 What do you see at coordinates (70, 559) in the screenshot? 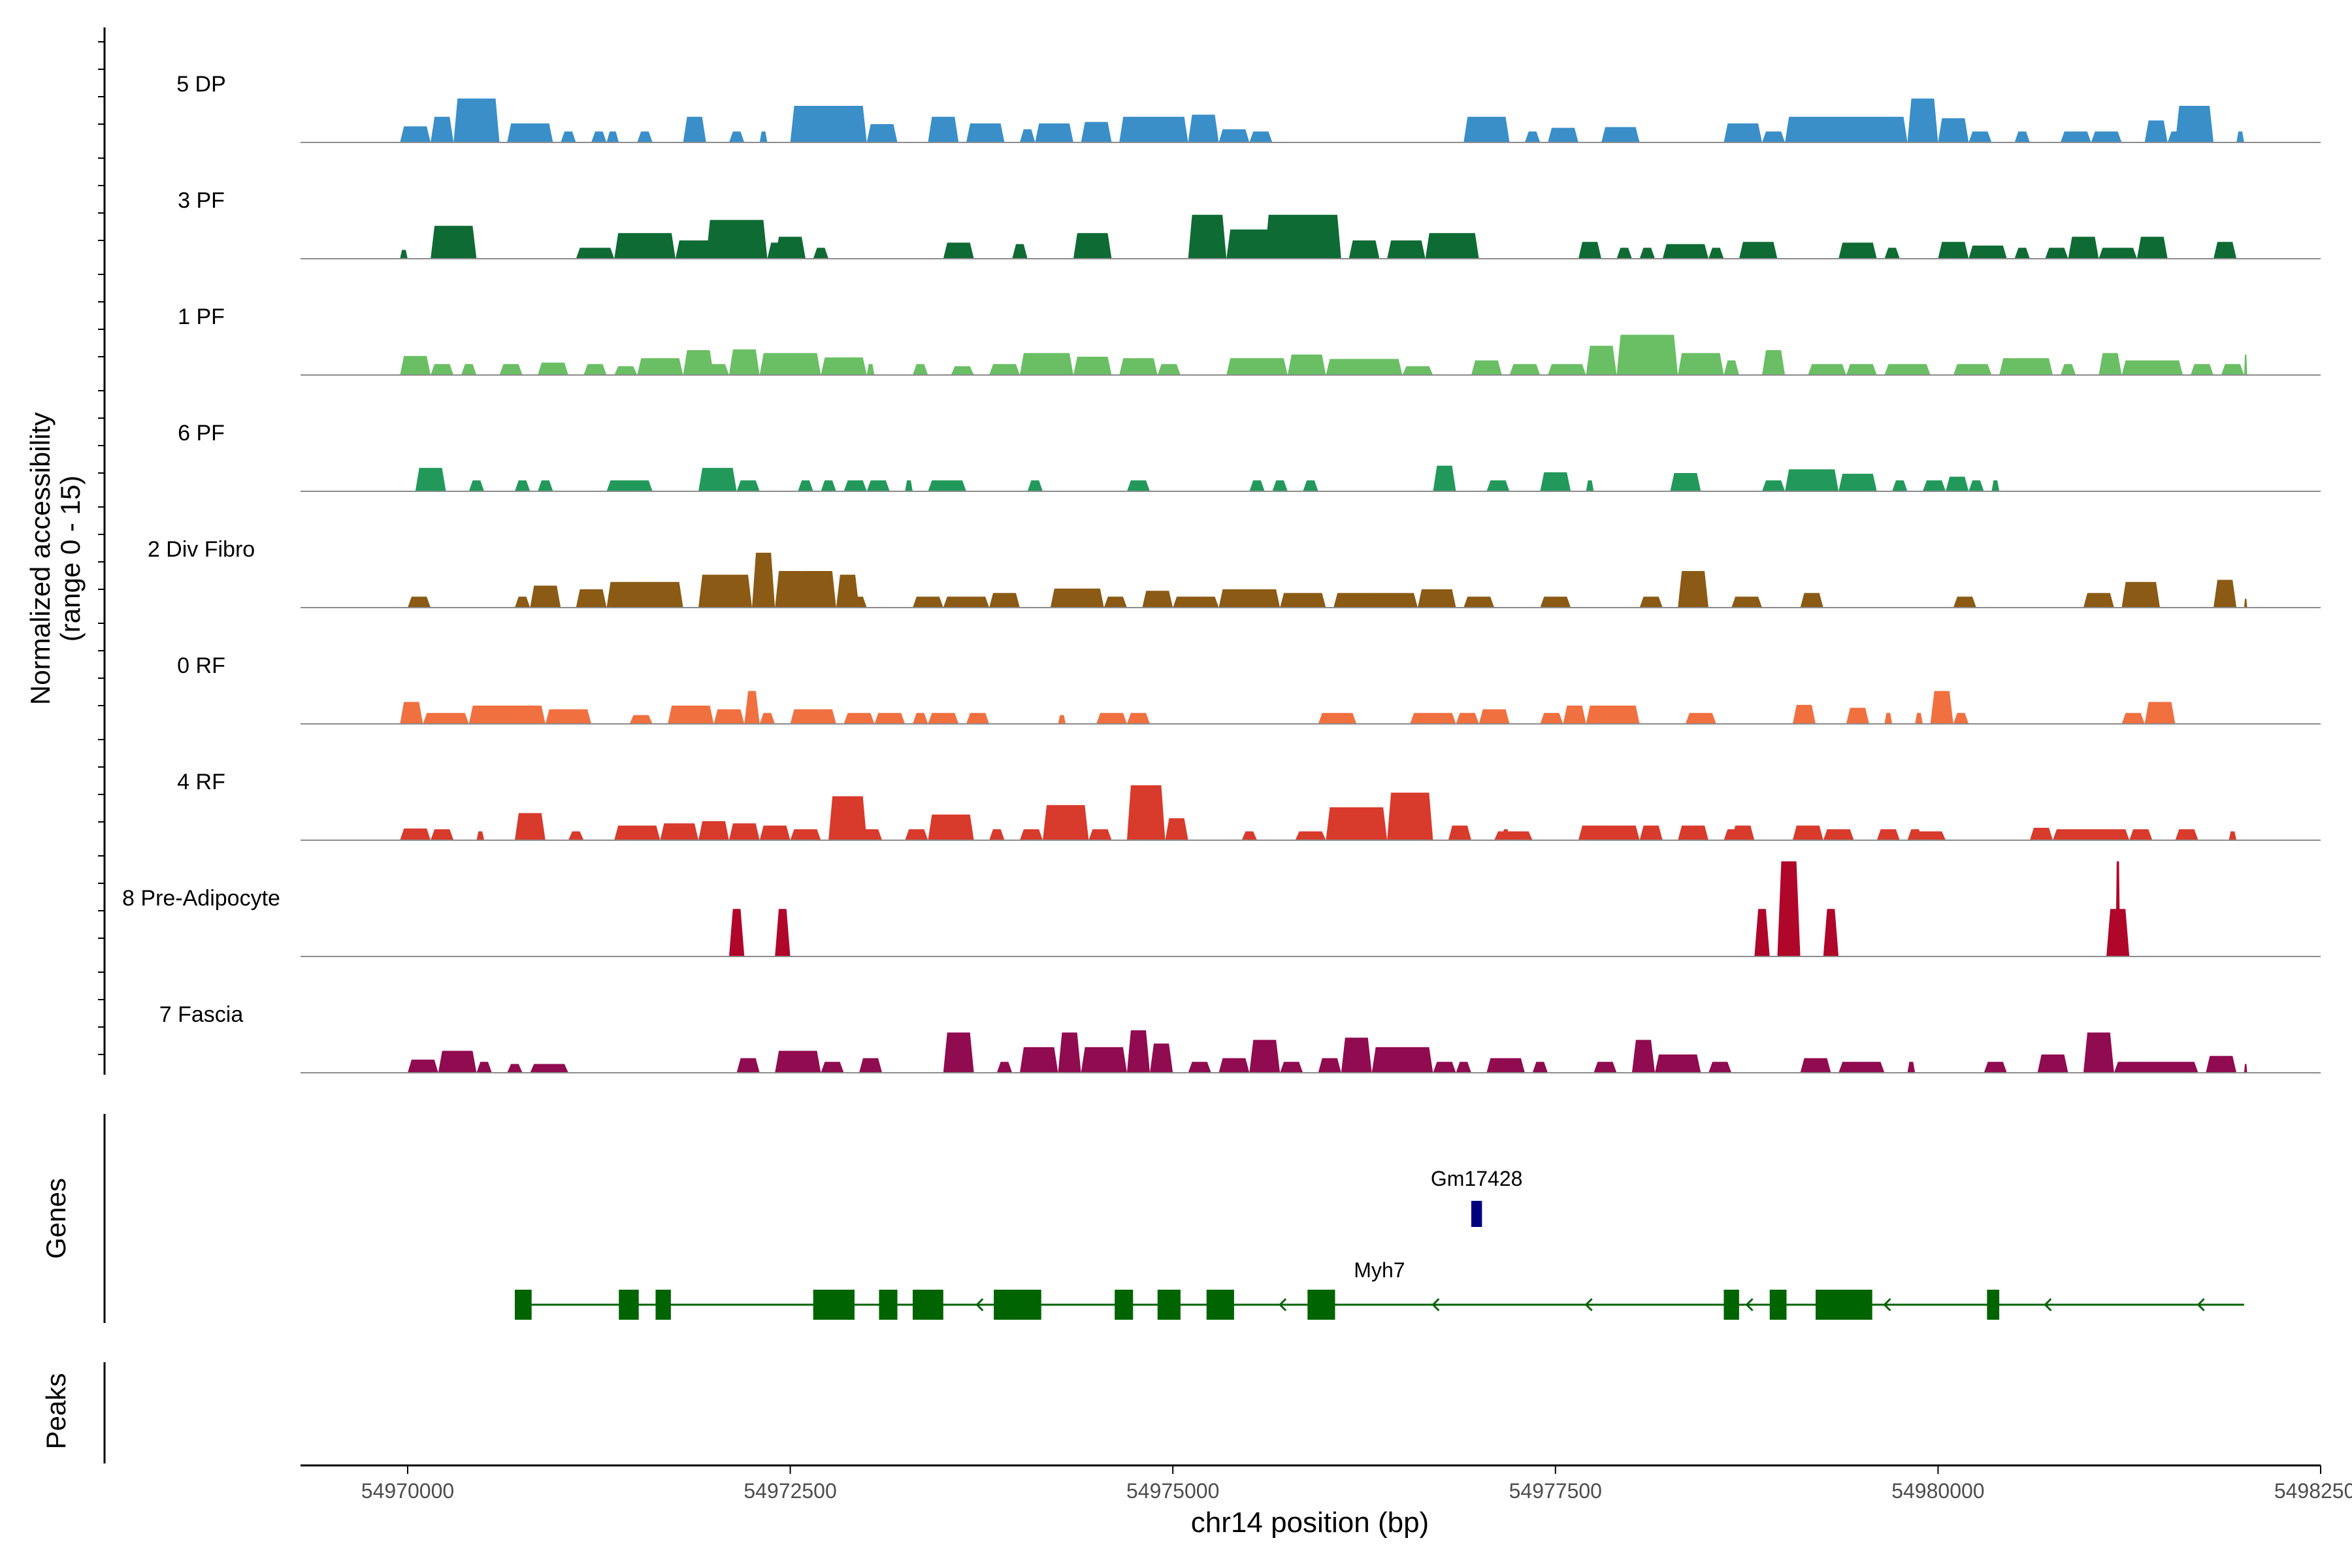
I see `y-axis-title-line2: (range 0 - 15)` at bounding box center [70, 559].